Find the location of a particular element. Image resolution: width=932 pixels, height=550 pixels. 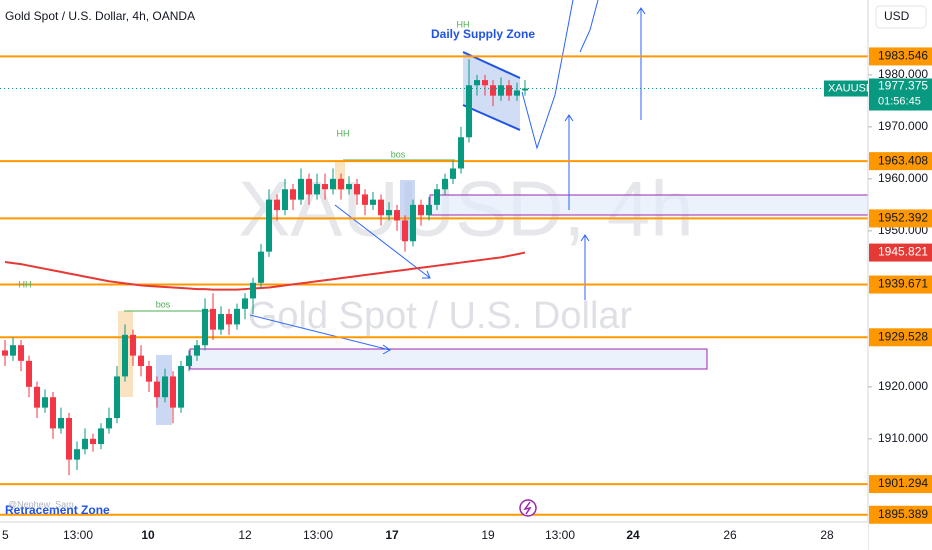

projection is located at coordinates (547, 75).